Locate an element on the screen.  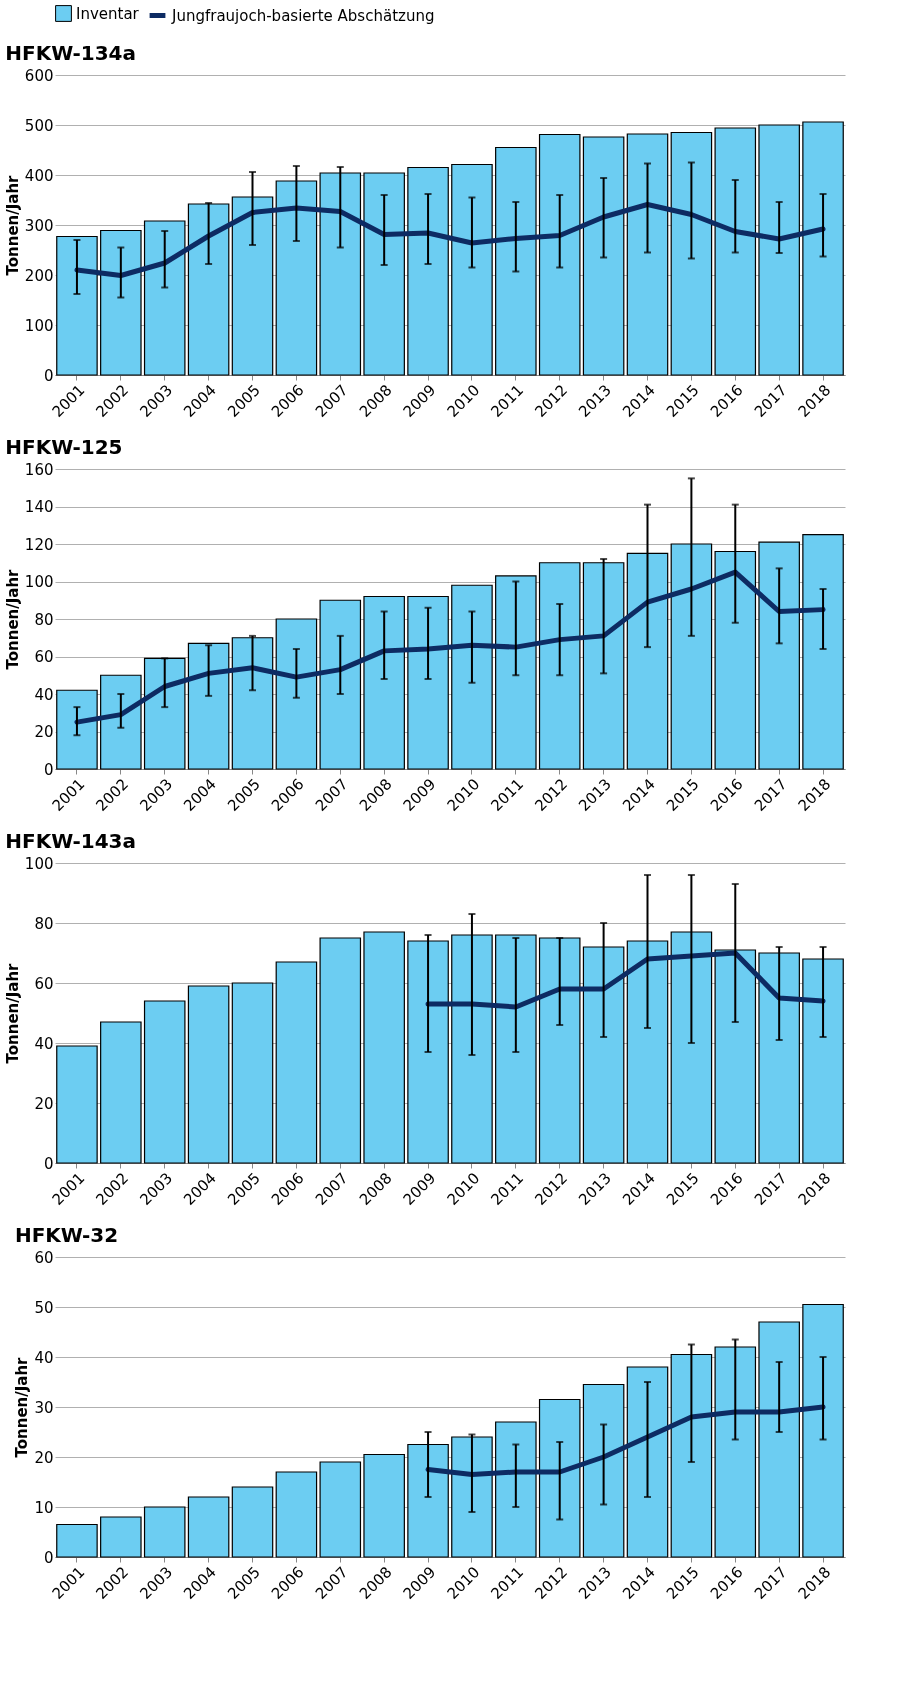
y-tick-label: 200 is located at coordinates (39, 275).